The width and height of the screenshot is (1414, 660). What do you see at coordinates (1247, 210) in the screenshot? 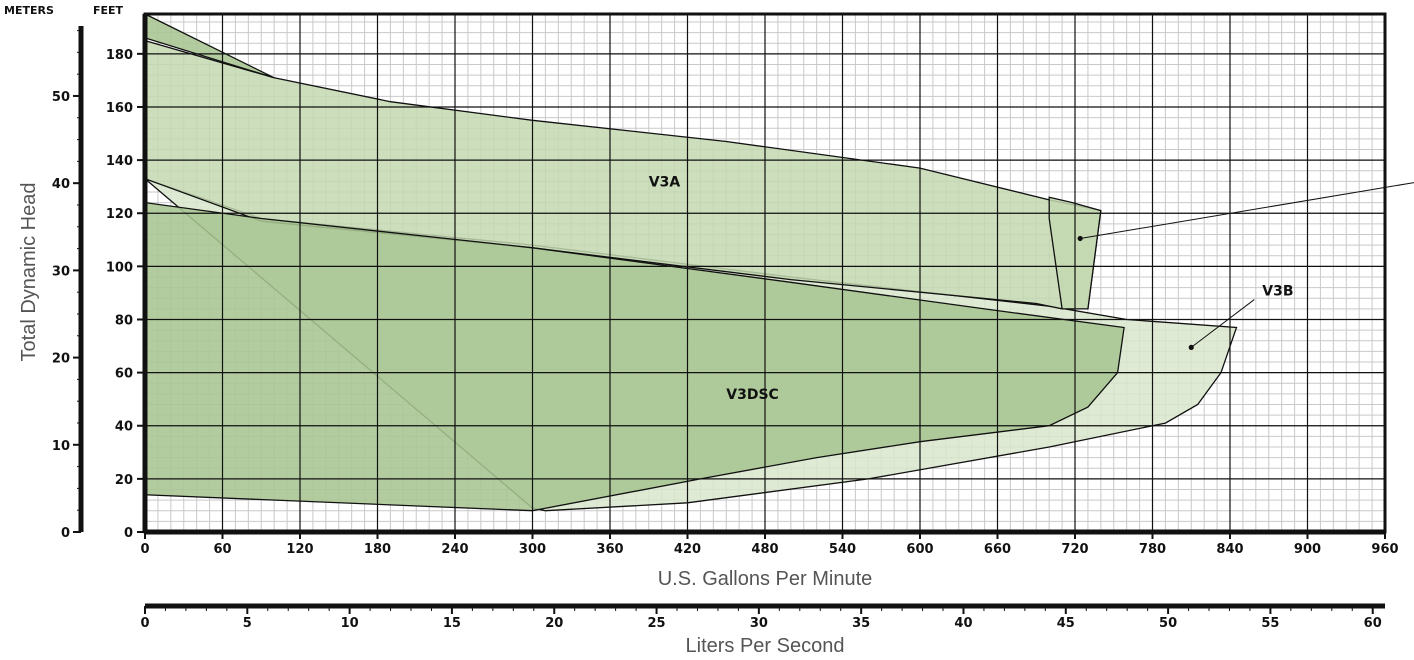
I see `callout-line-v3csc` at bounding box center [1247, 210].